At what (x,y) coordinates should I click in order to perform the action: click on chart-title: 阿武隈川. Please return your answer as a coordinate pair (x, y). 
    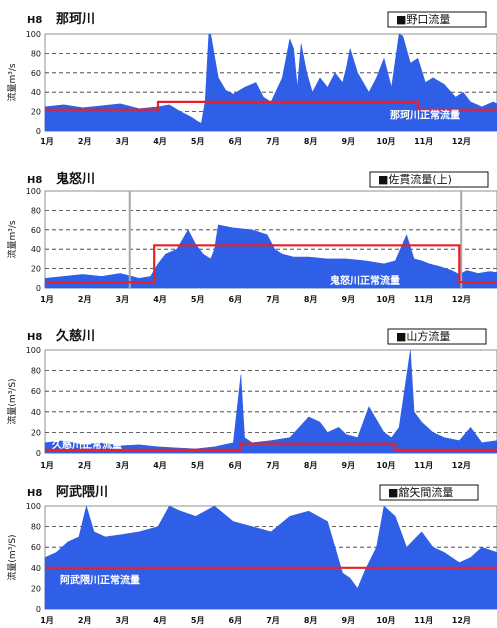
    Looking at the image, I should click on (82, 492).